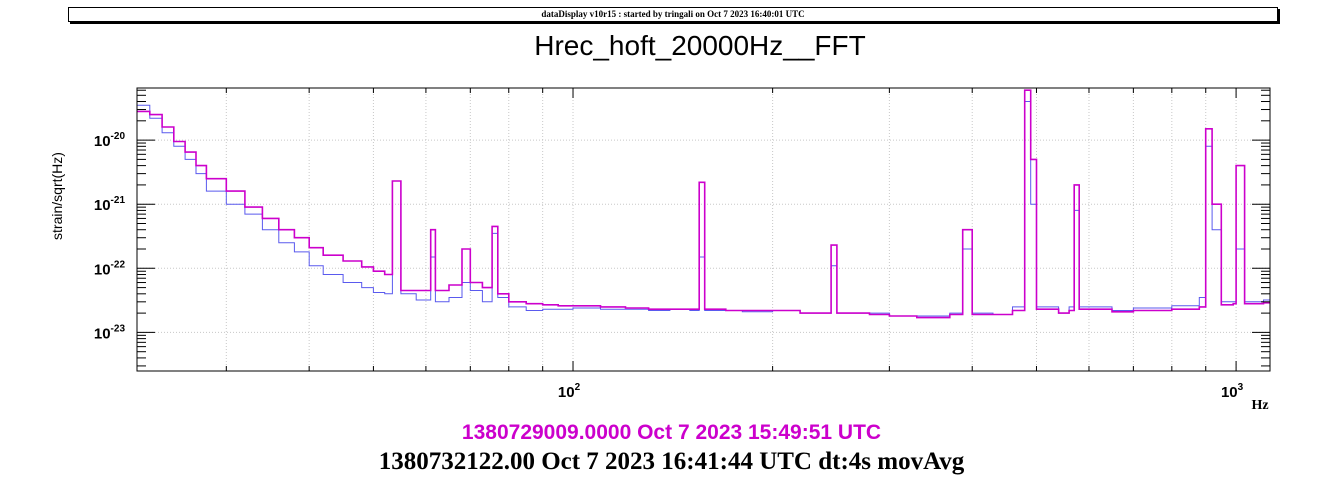 The width and height of the screenshot is (1343, 489). Describe the element at coordinates (1232, 391) in the screenshot. I see `x-tick-label: 10³` at that location.